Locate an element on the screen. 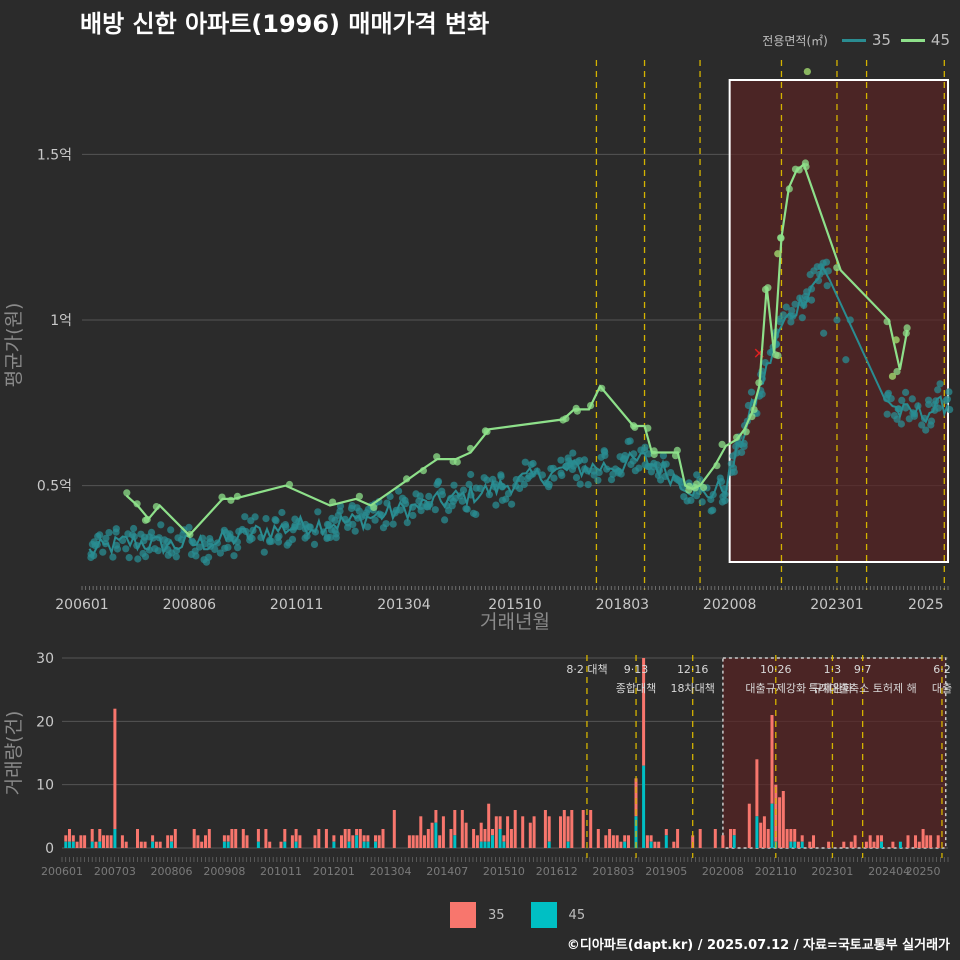 Image resolution: width=960 pixels, height=960 pixels. policy-label-date: 10·26 is located at coordinates (776, 669).